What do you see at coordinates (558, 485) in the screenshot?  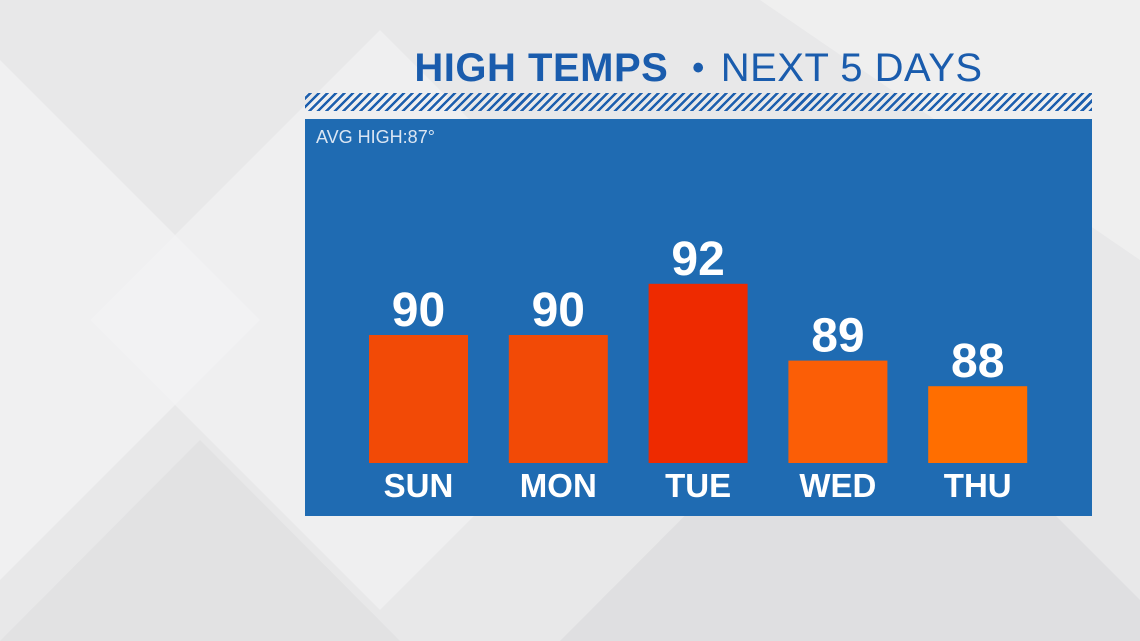 I see `day-label-mon: MON` at bounding box center [558, 485].